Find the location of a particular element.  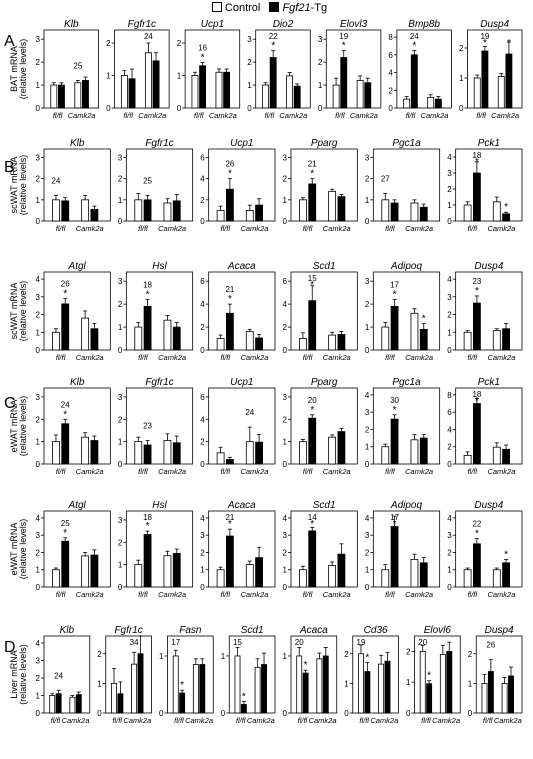

gene-title: Elovl3 is located at coordinates (354, 24).